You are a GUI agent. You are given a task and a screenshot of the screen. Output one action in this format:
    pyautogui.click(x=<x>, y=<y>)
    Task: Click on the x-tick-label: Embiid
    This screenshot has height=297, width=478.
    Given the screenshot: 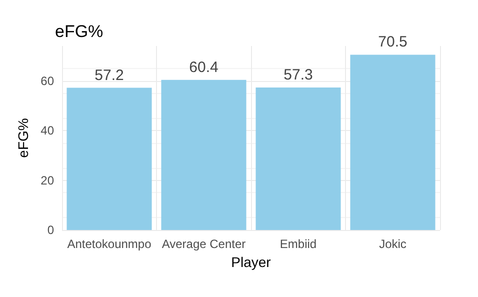 What is the action you would take?
    pyautogui.click(x=298, y=244)
    